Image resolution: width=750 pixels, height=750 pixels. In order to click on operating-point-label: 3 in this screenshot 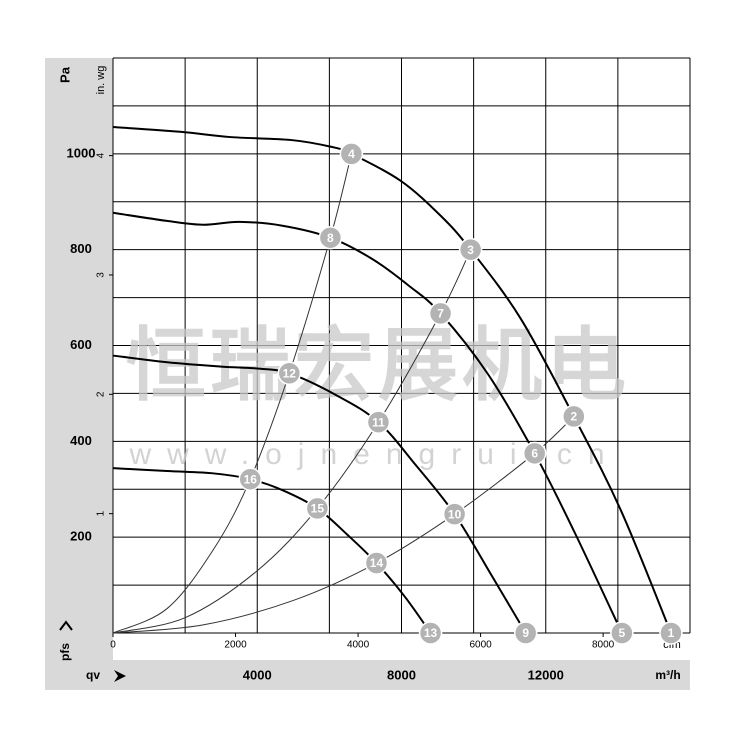, I will do `click(470, 250)`.